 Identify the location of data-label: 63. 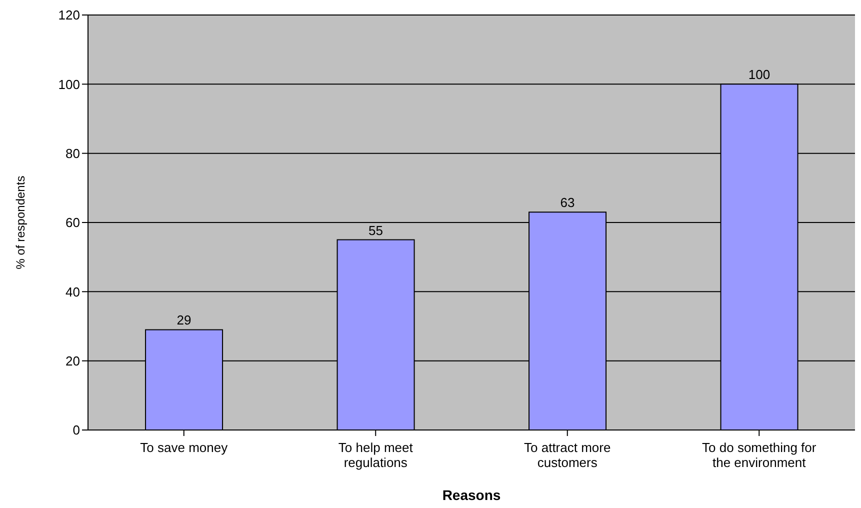
(567, 202).